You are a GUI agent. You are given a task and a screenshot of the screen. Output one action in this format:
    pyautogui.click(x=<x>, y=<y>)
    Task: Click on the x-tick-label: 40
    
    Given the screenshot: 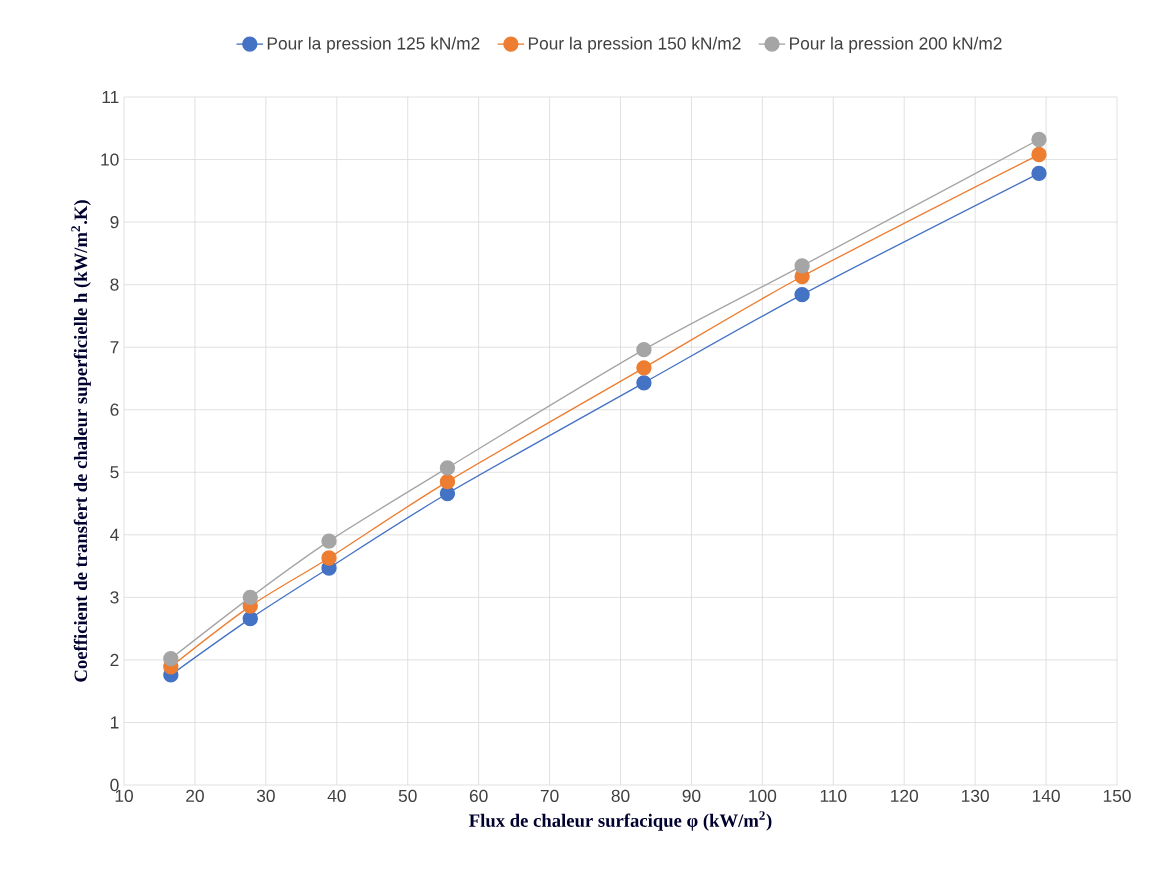 What is the action you would take?
    pyautogui.click(x=336, y=795)
    